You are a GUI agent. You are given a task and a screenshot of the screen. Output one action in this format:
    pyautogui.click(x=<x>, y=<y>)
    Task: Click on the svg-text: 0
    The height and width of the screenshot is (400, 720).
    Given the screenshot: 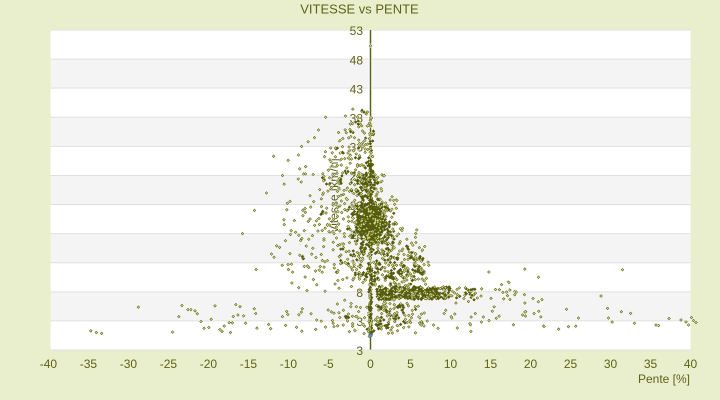 What is the action you would take?
    pyautogui.click(x=370, y=364)
    